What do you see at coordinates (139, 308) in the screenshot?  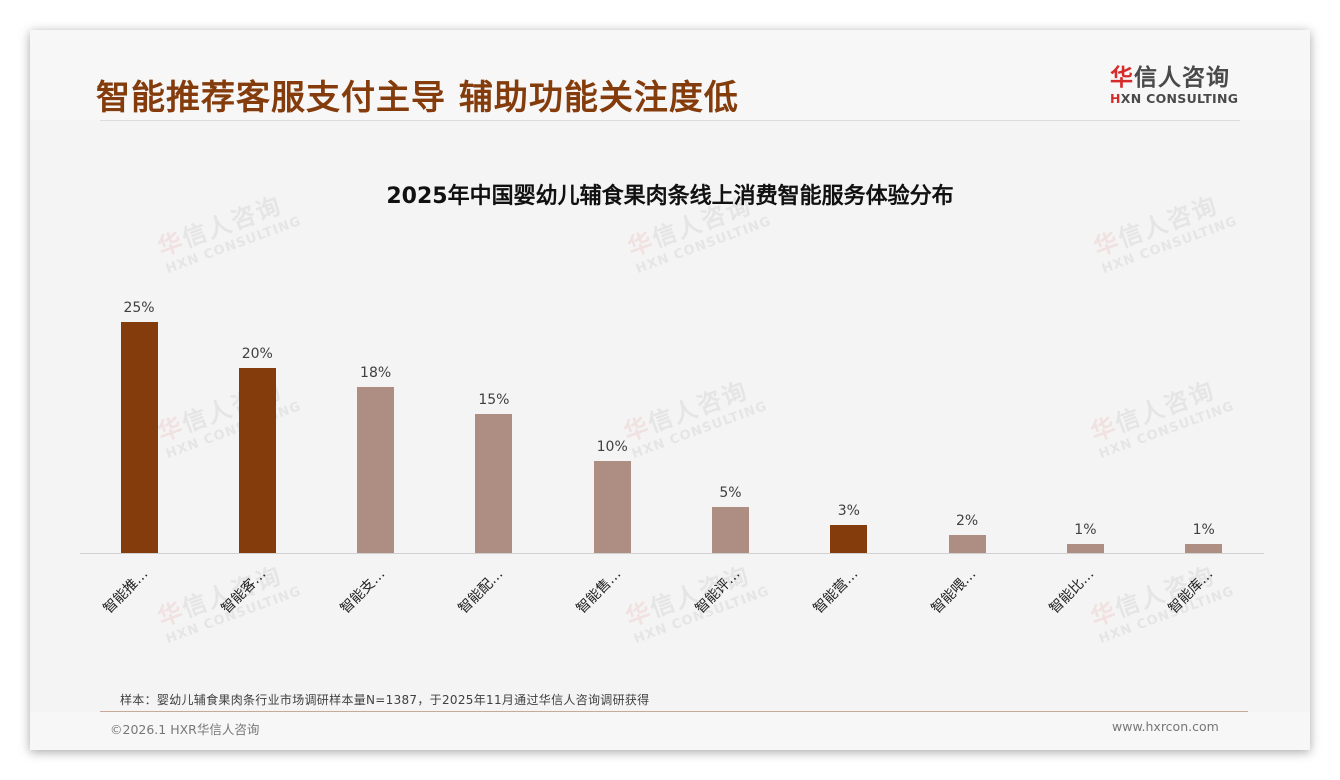 I see `bar-value-label: 25%` at bounding box center [139, 308].